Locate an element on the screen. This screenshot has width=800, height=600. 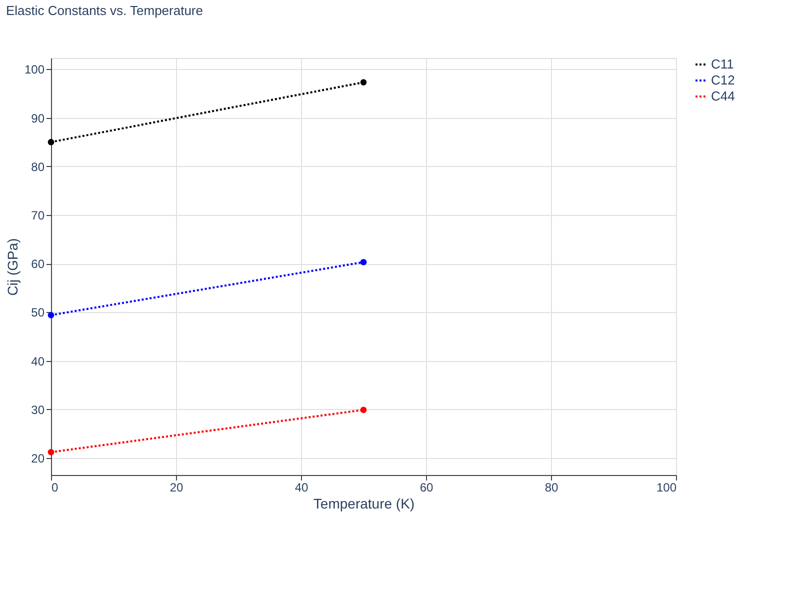
x-tick-label: 40 is located at coordinates (301, 487).